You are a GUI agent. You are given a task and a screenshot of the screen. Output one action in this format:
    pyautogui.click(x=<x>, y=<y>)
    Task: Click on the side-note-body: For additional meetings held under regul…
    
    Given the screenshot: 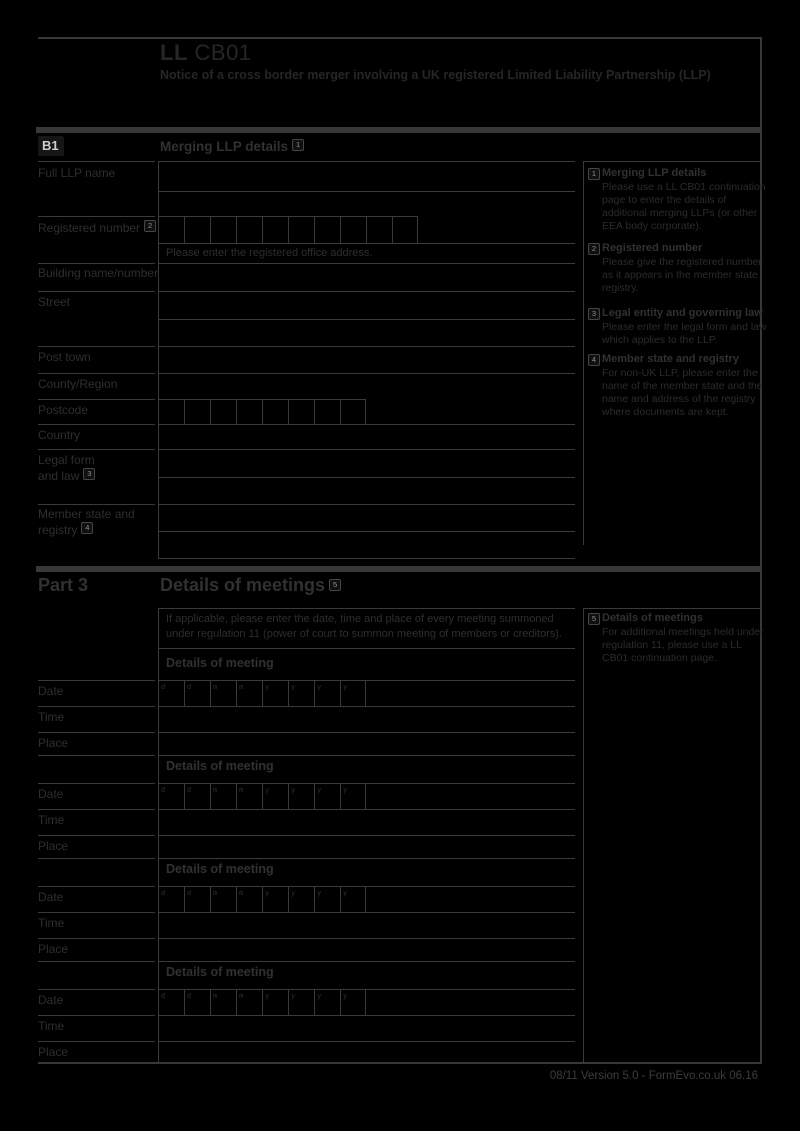 What is the action you would take?
    pyautogui.click(x=683, y=645)
    